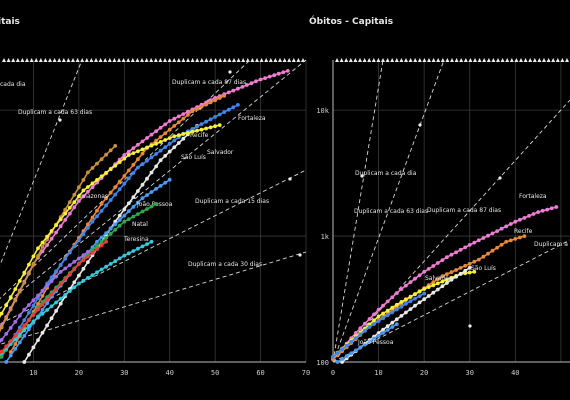 The width and height of the screenshot is (570, 400). I want to click on x-tick-label: 10, so click(33, 373).